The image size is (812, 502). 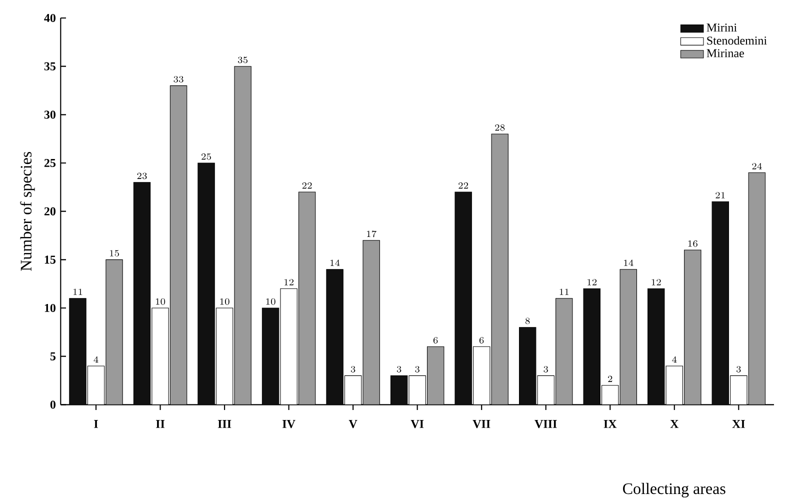 I want to click on x-tick-label: III, so click(x=225, y=424).